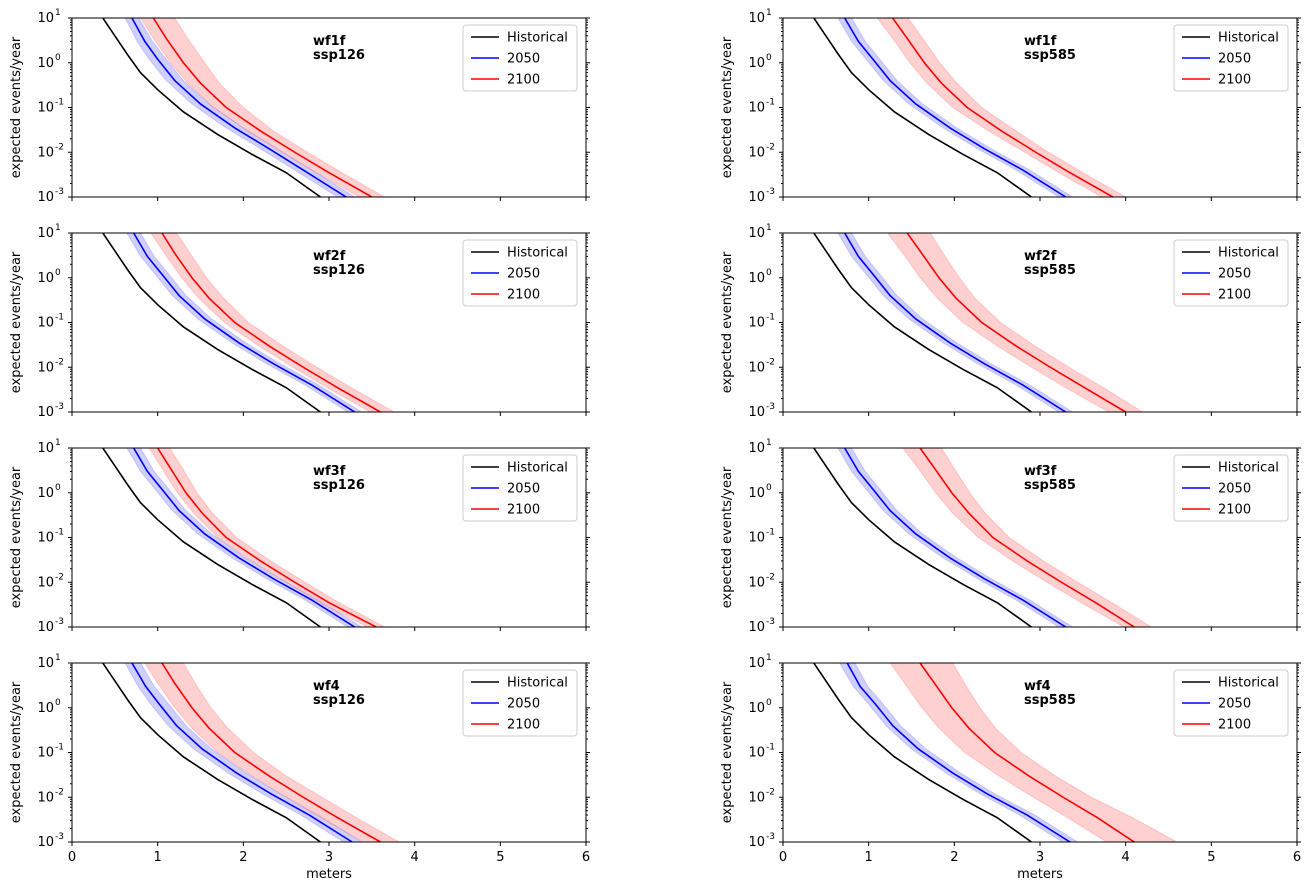 This screenshot has height=896, width=1310. I want to click on x-tick-label: 1, so click(158, 857).